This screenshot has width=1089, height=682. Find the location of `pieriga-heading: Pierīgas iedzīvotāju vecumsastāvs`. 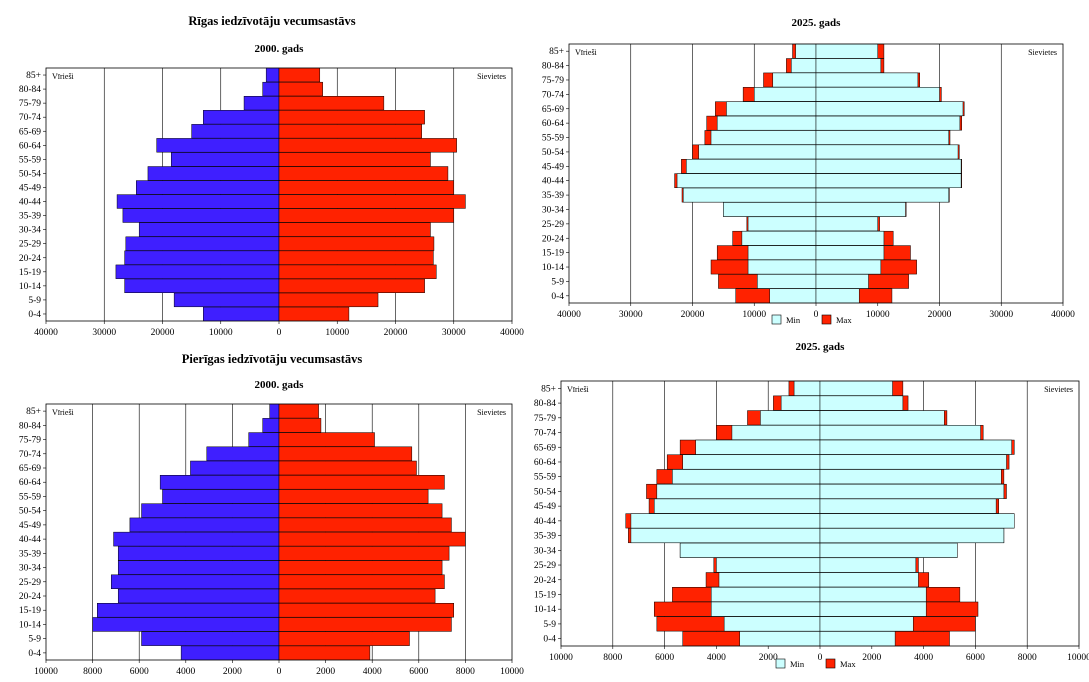

pieriga-heading: Pierīgas iedzīvotāju vecumsastāvs is located at coordinates (272, 359).